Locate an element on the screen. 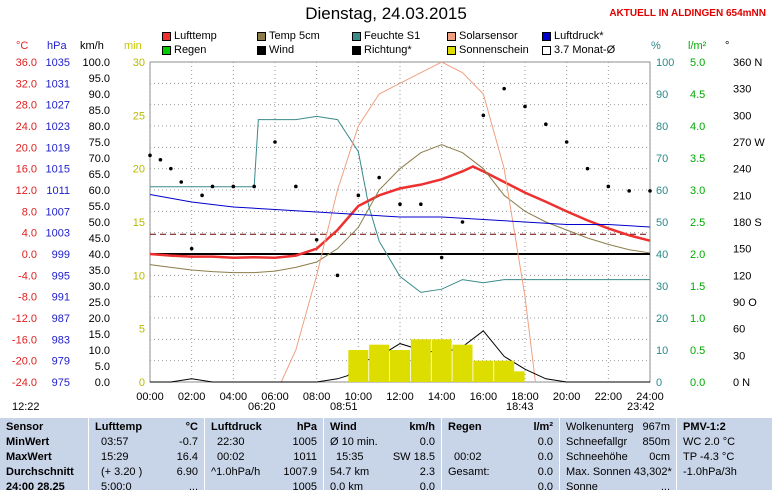  tick-minutes: 10 is located at coordinates (139, 276).